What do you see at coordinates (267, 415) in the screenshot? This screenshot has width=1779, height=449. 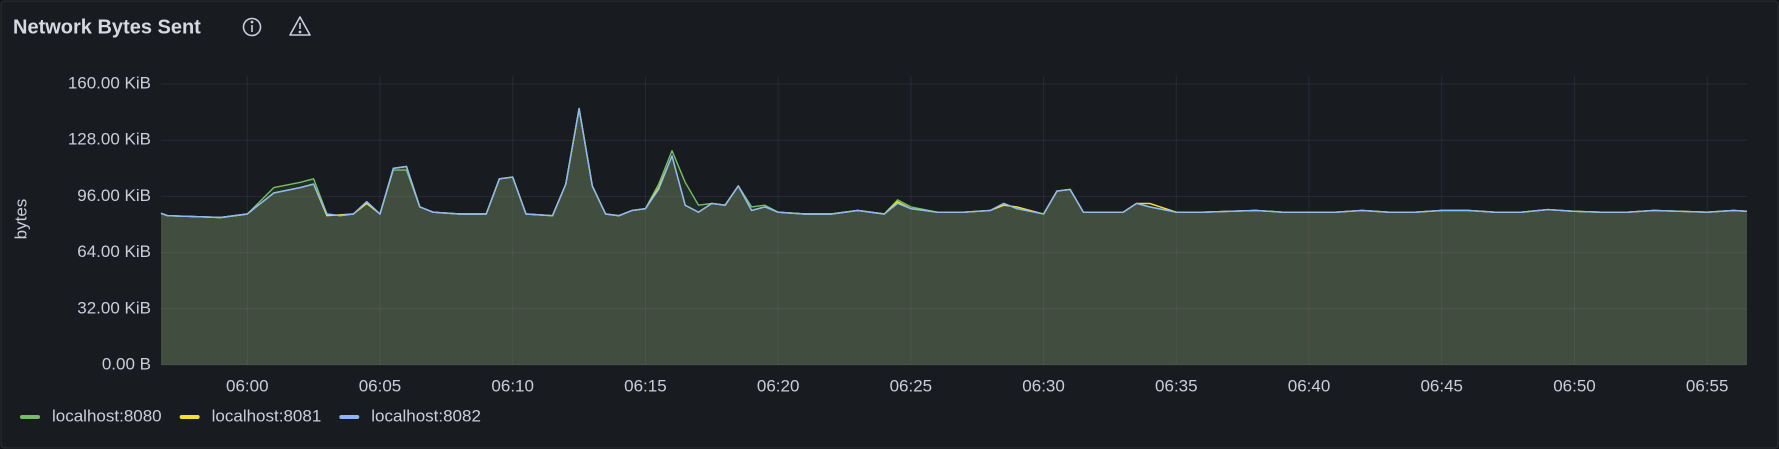 I see `legend-label: localhost:8081` at bounding box center [267, 415].